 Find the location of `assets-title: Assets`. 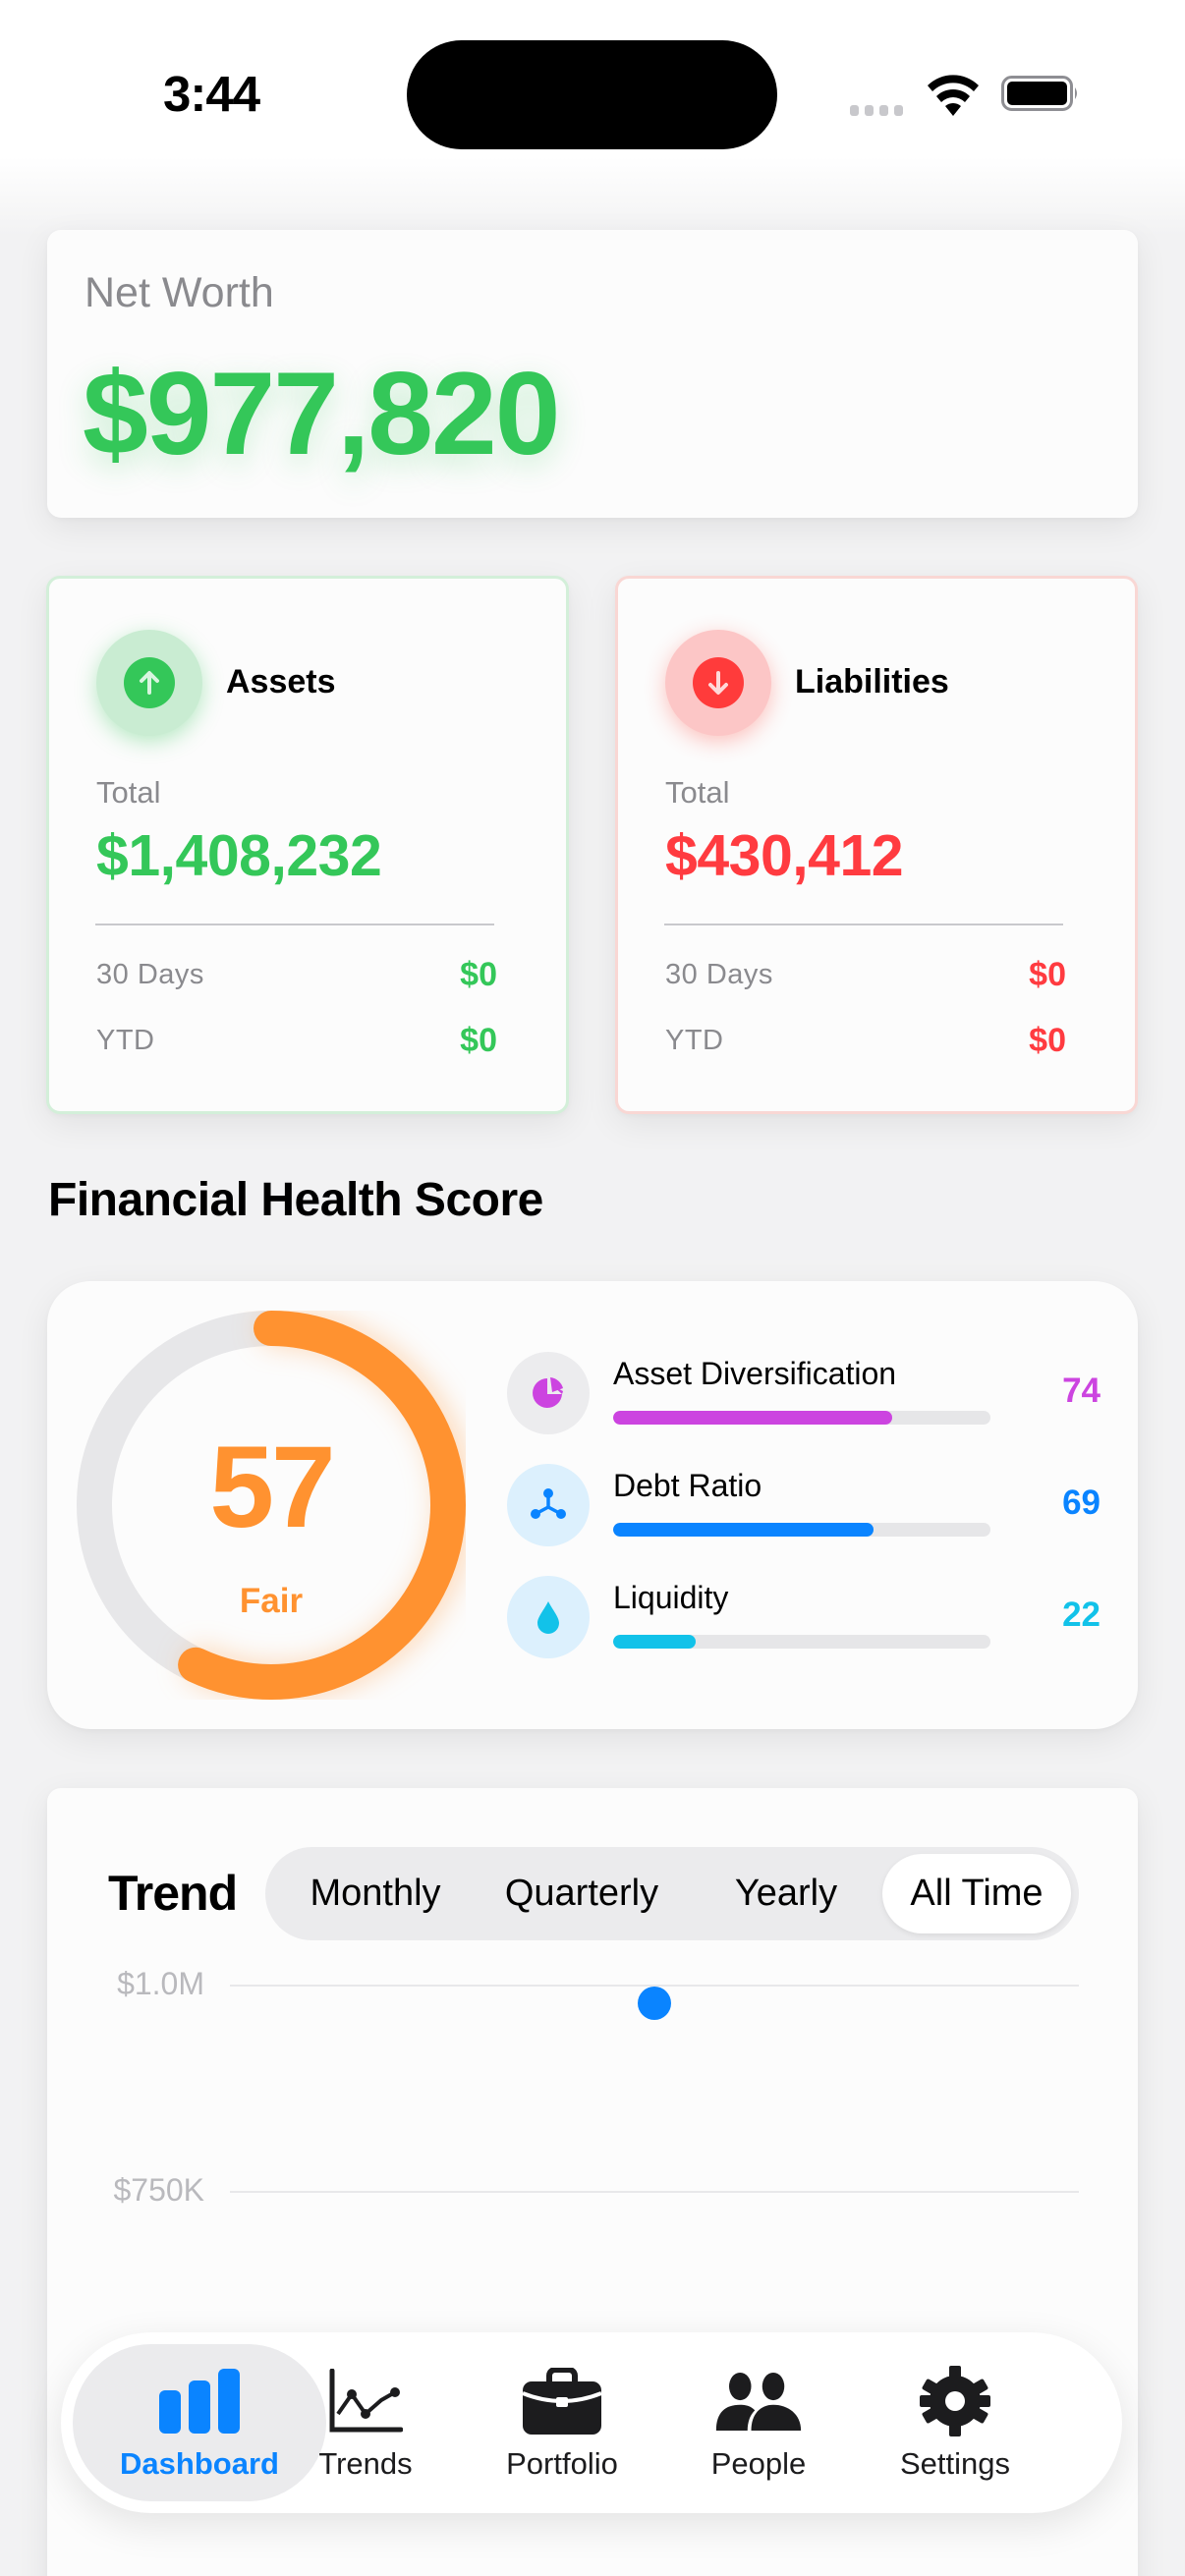

assets-title: Assets is located at coordinates (281, 681).